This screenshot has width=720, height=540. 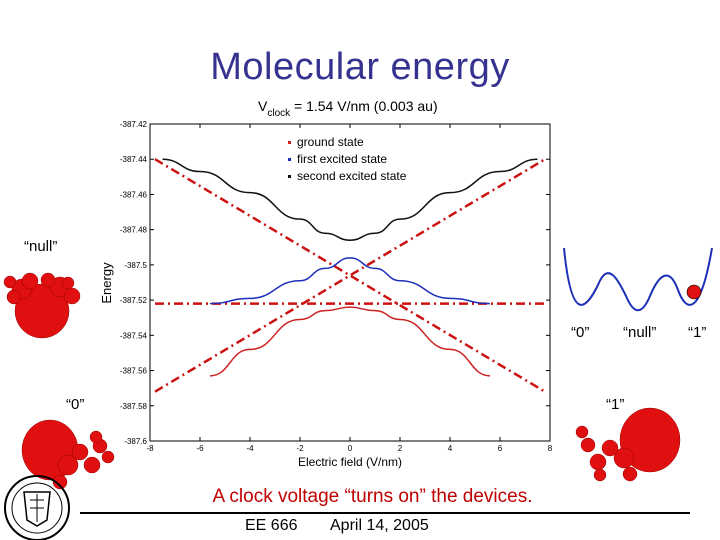 I want to click on y-tick-label: -387.48, so click(x=134, y=230).